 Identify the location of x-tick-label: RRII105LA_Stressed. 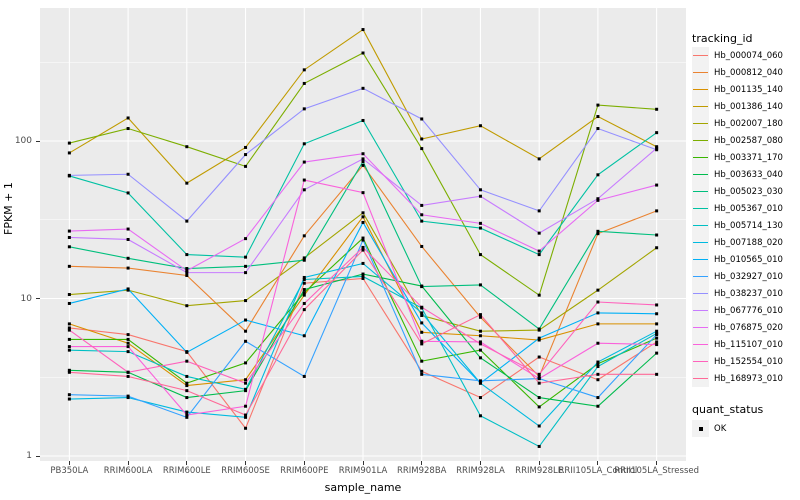
(657, 471).